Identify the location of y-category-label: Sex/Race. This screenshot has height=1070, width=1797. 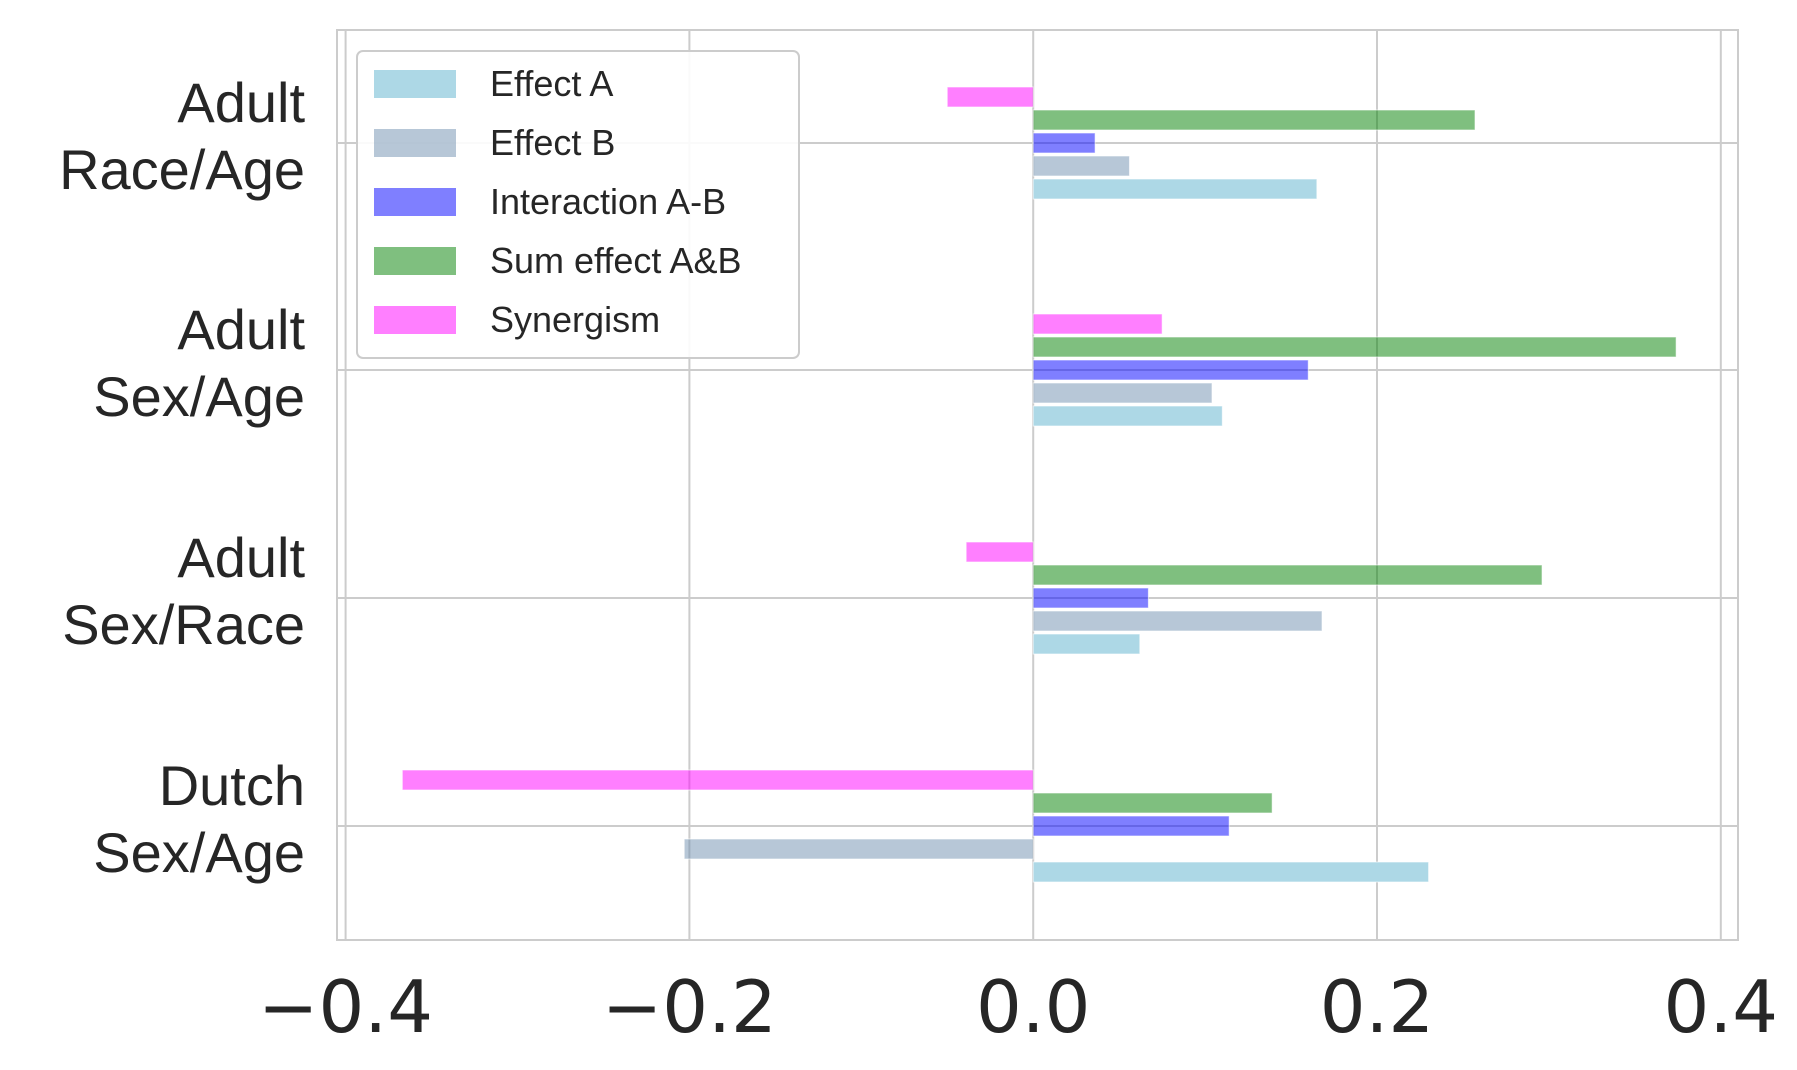
(183, 624).